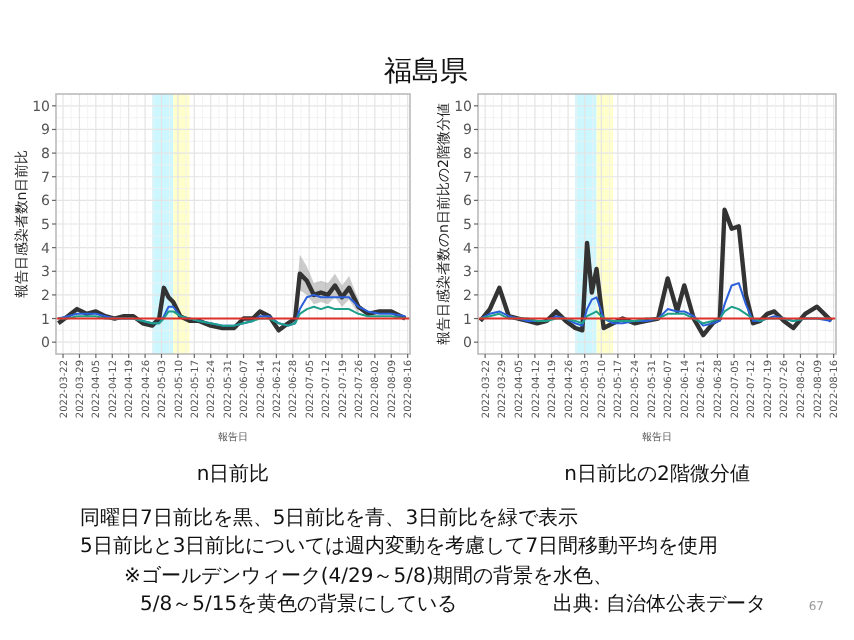  Describe the element at coordinates (399, 546) in the screenshot. I see `text: 5日前比と3日前比については週内変動を考慮して7日間移動平均を使用` at that location.